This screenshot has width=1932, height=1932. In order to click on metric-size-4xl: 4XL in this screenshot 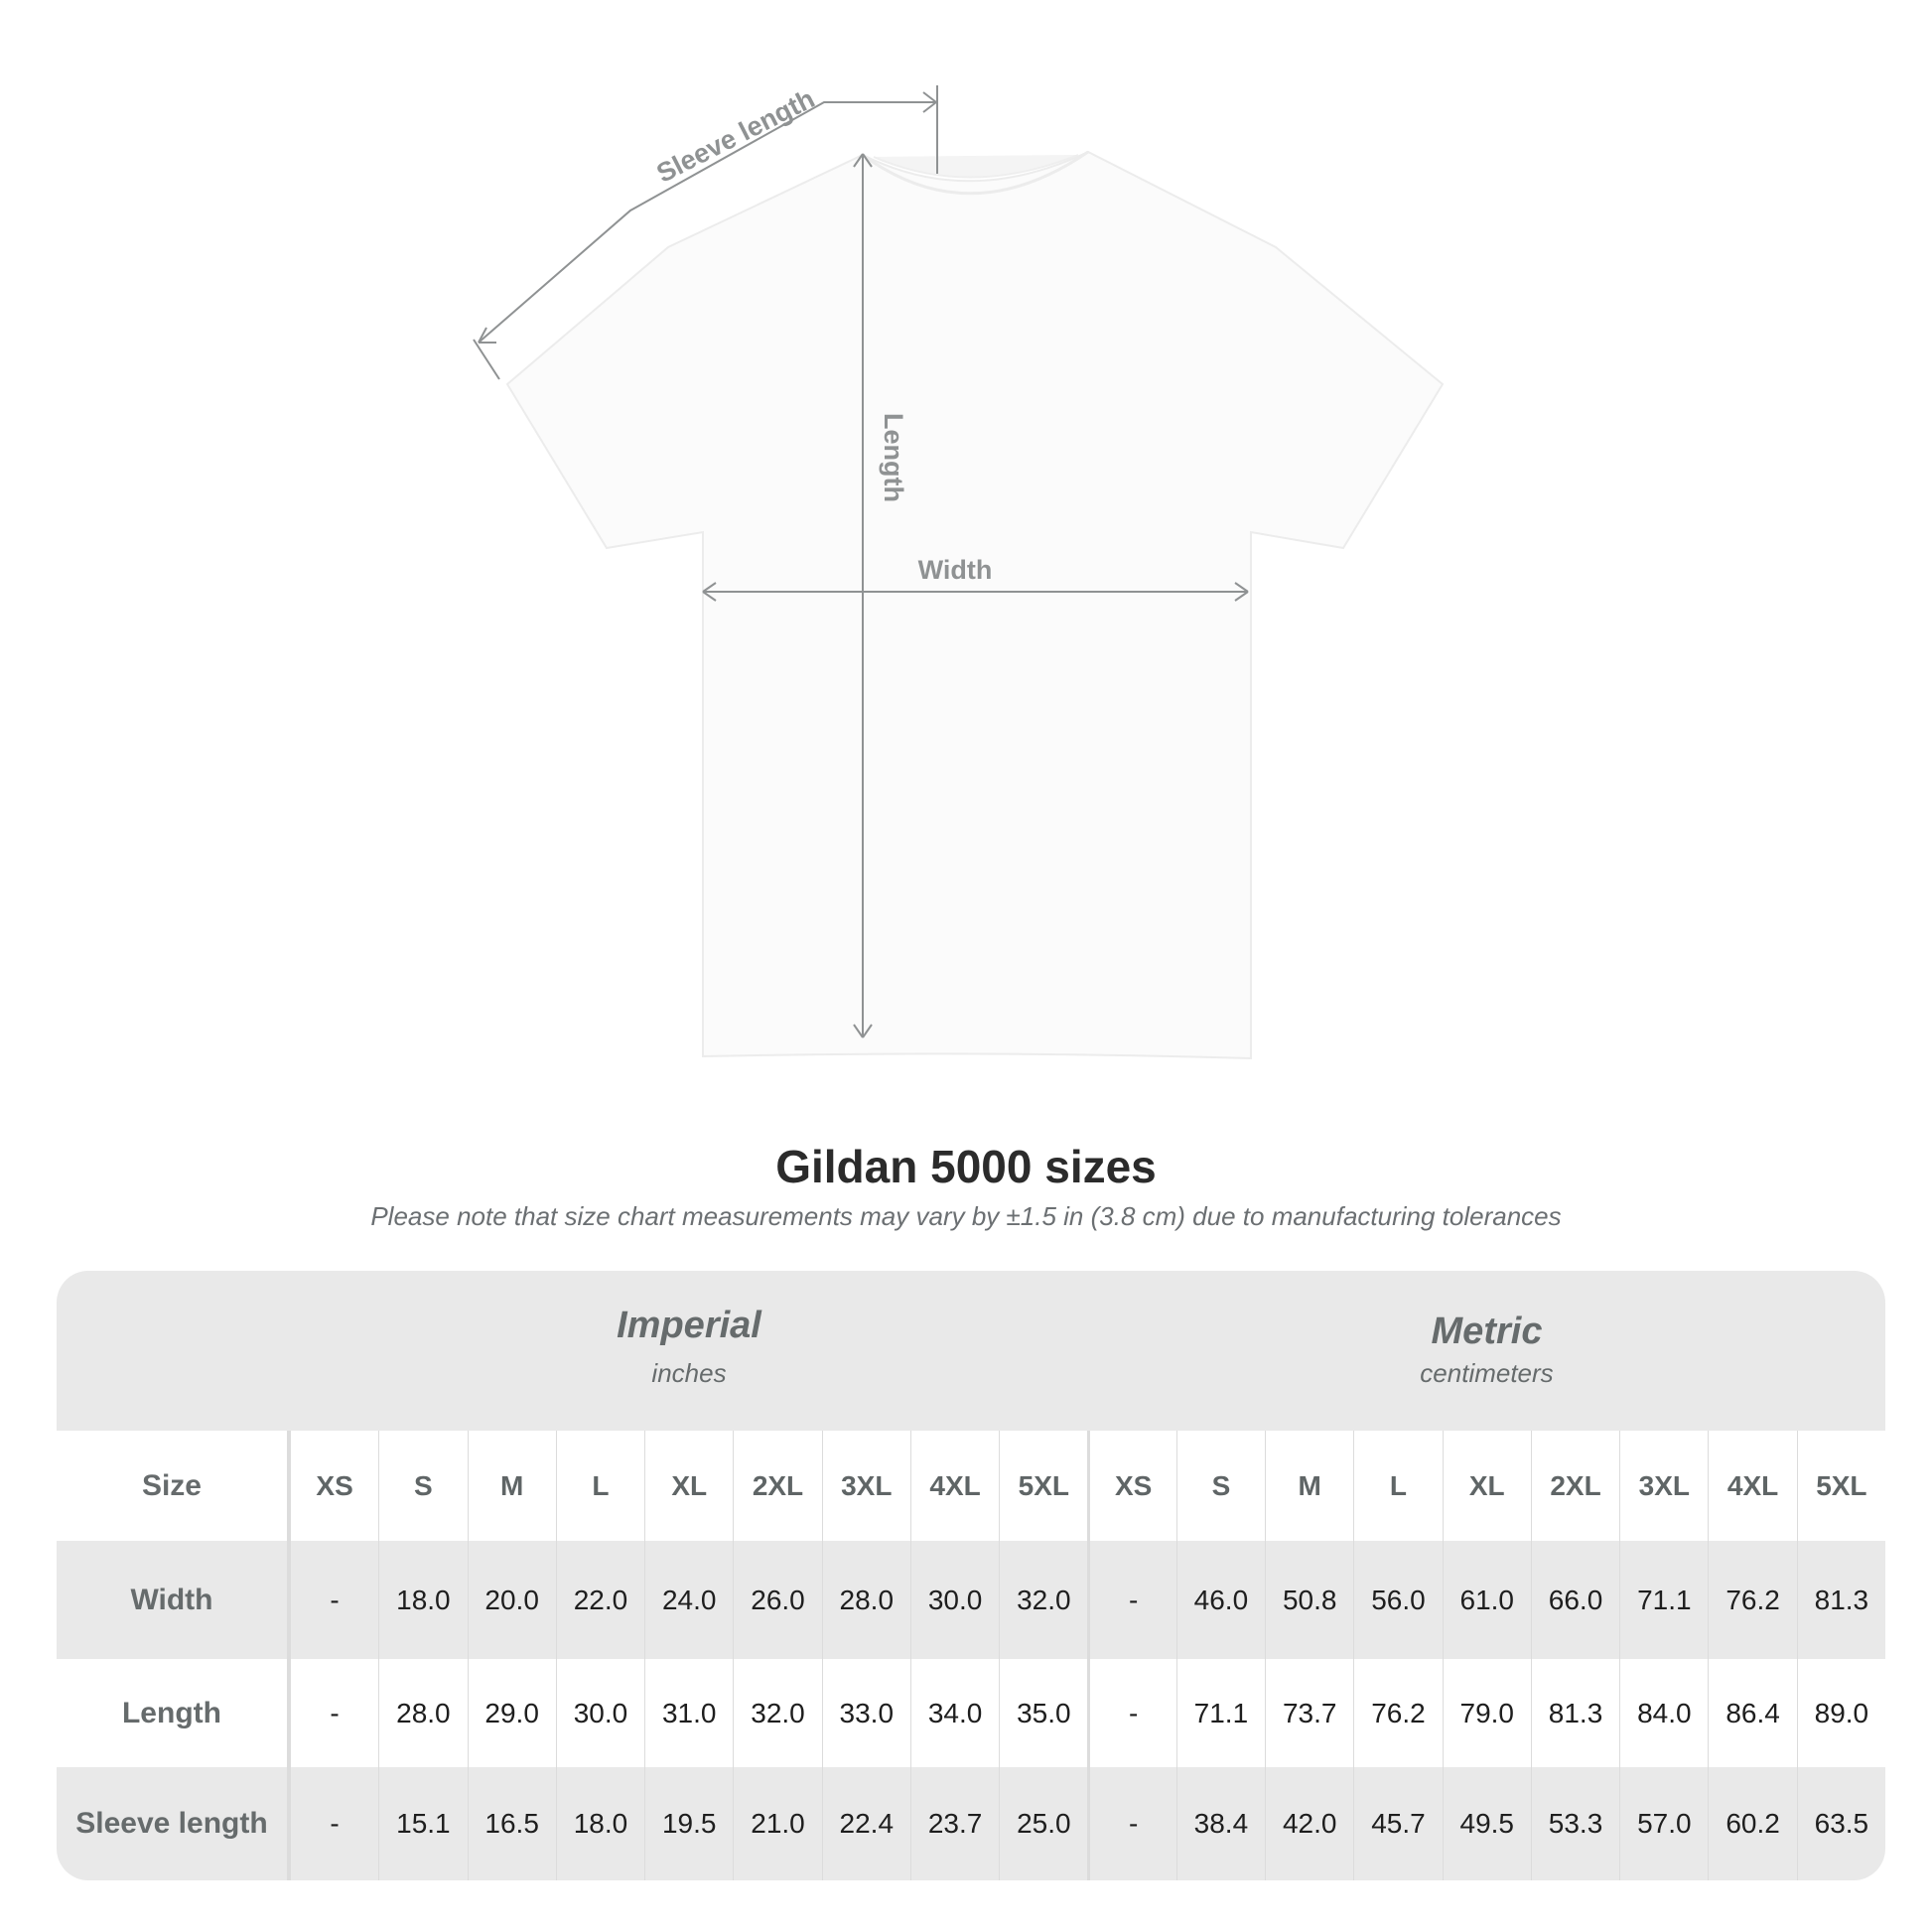, I will do `click(1752, 1486)`.